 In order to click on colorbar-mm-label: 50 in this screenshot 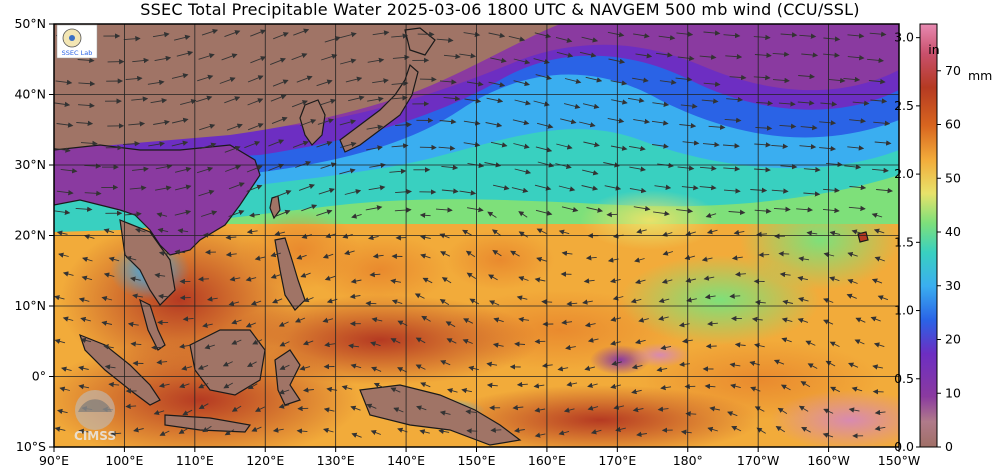, I will do `click(953, 177)`.